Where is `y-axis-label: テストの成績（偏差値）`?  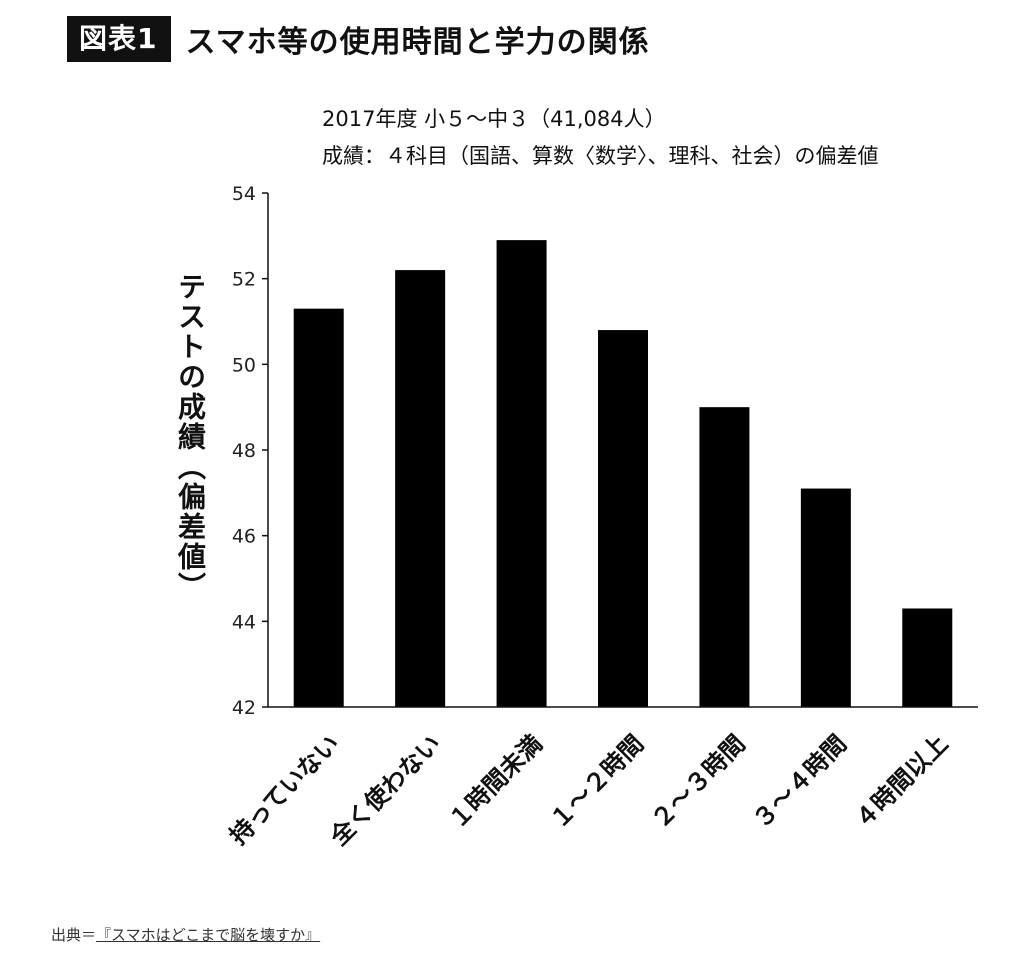
y-axis-label: テストの成績（偏差値） is located at coordinates (190, 437).